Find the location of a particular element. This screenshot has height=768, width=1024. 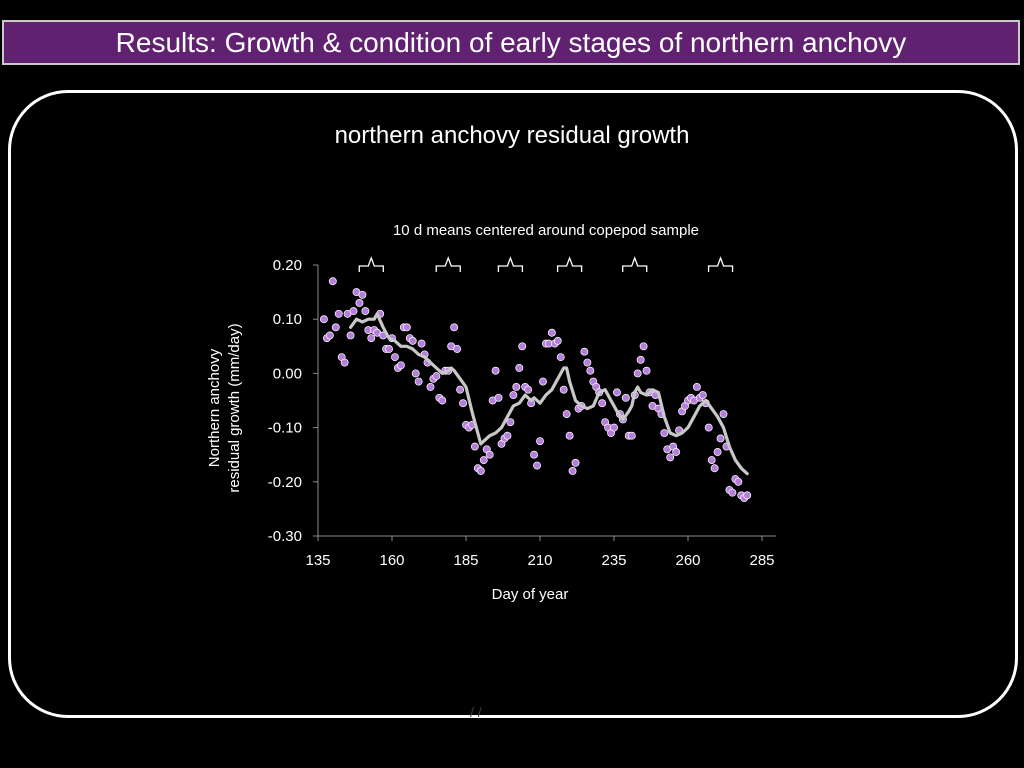

x-tick-label: 235 is located at coordinates (613, 560).